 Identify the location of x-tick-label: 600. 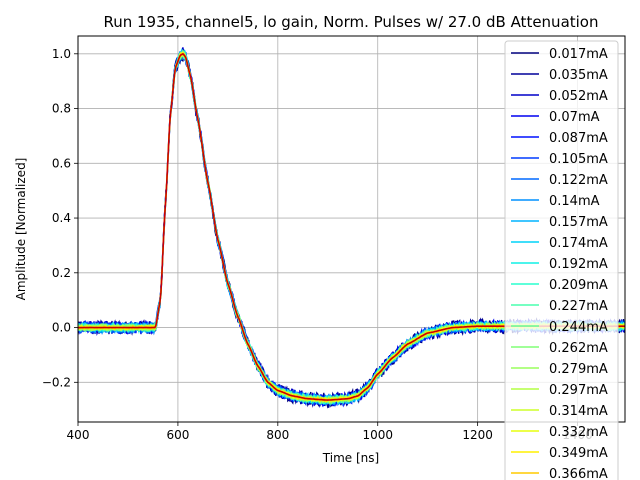
(177, 435).